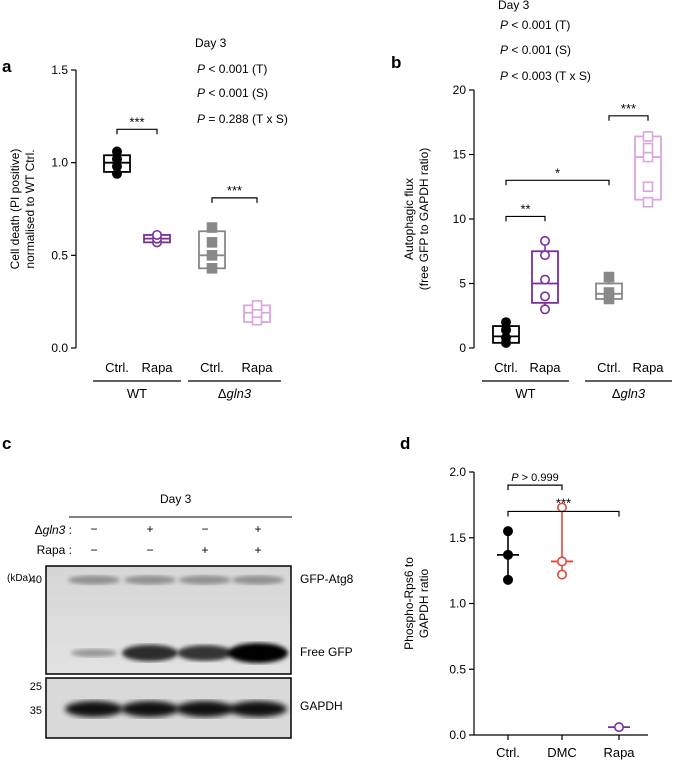 The height and width of the screenshot is (766, 675). Describe the element at coordinates (54, 550) in the screenshot. I see `blot-row-label-rapa: Rapa :` at that location.